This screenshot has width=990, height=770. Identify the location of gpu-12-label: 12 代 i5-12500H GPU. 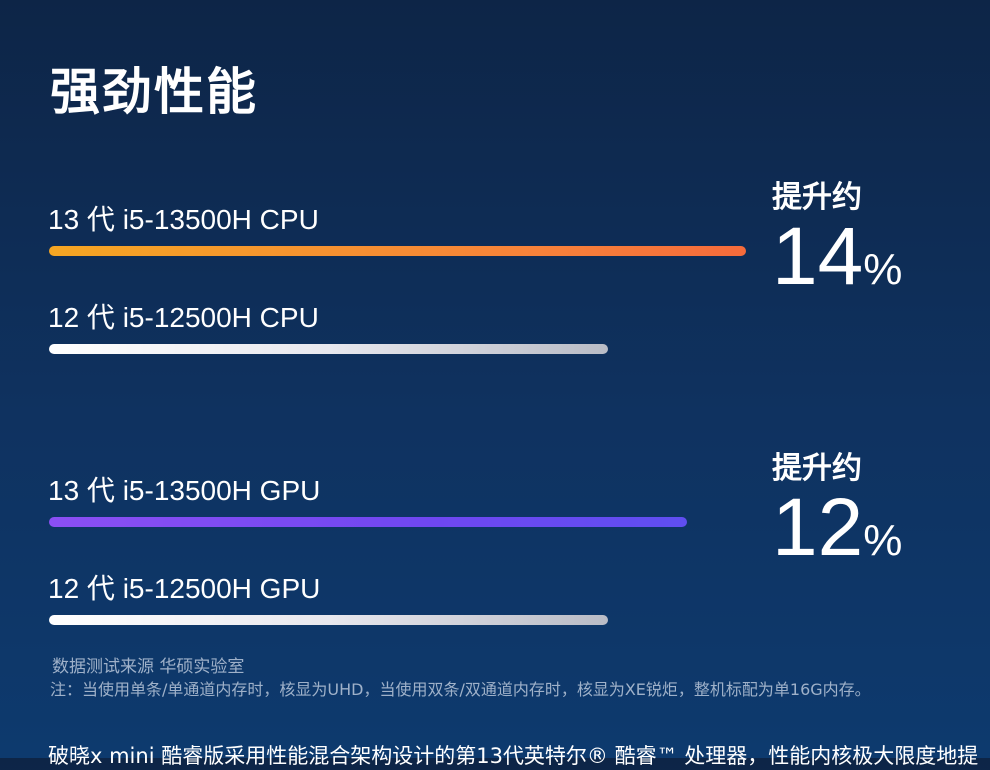
(184, 588).